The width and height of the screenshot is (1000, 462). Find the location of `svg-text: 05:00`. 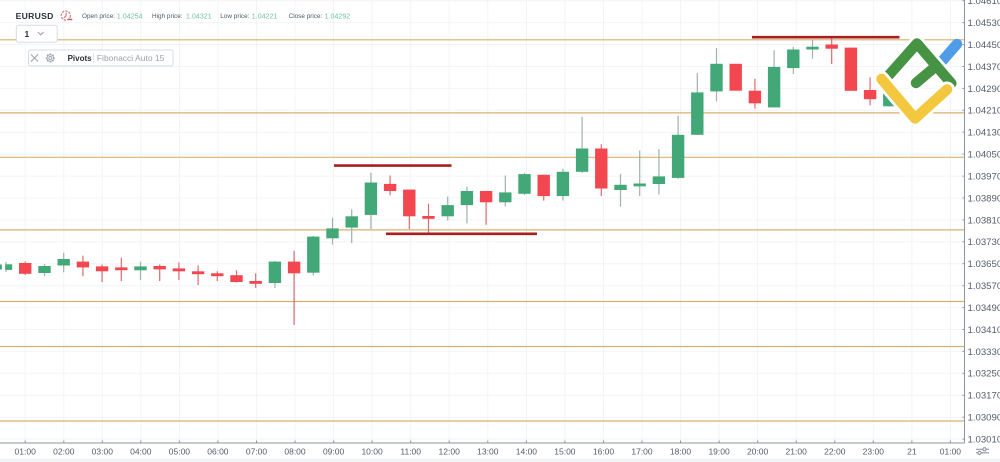

svg-text: 05:00 is located at coordinates (180, 452).